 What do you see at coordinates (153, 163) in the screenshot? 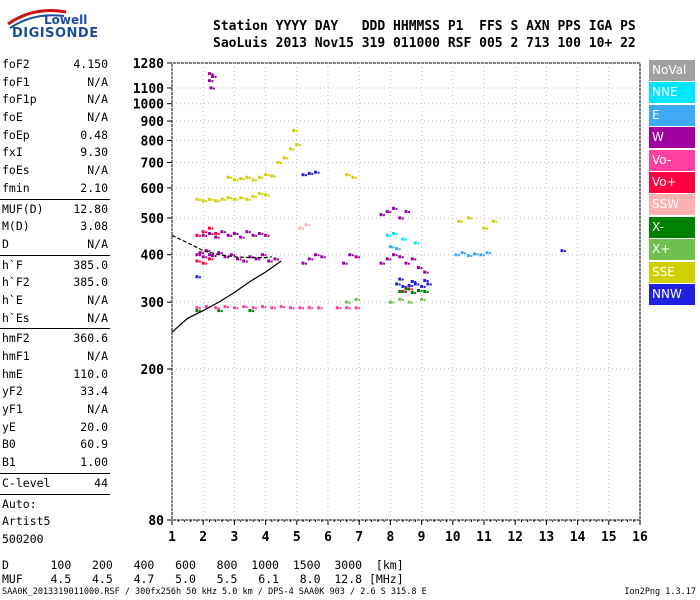
I see `y-tick-label: 700` at bounding box center [153, 163].